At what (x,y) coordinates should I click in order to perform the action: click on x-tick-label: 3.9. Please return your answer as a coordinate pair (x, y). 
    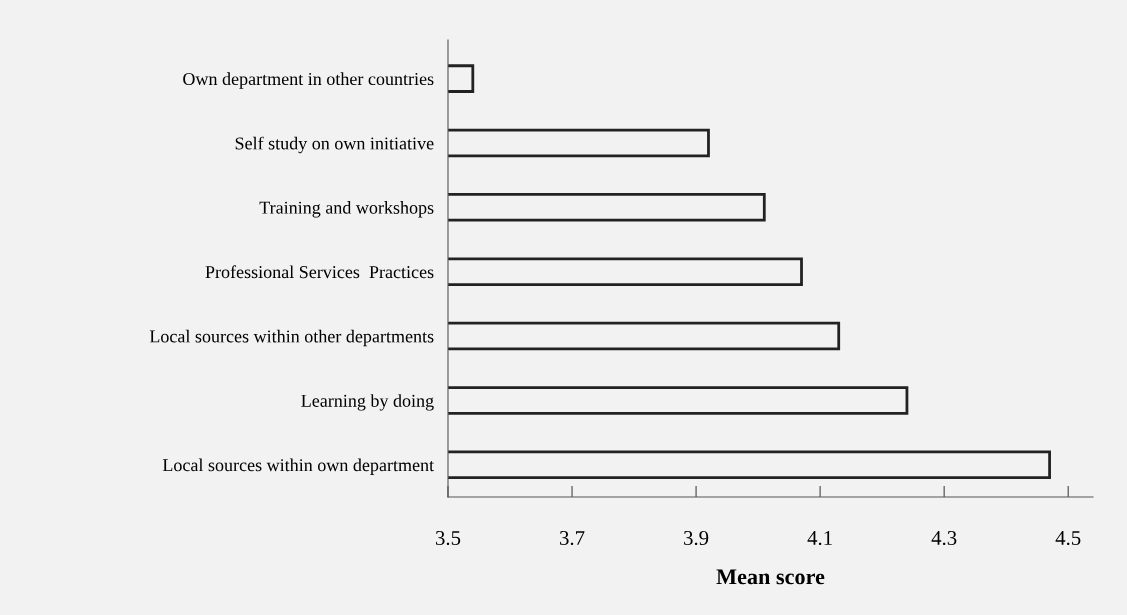
    Looking at the image, I should click on (696, 538).